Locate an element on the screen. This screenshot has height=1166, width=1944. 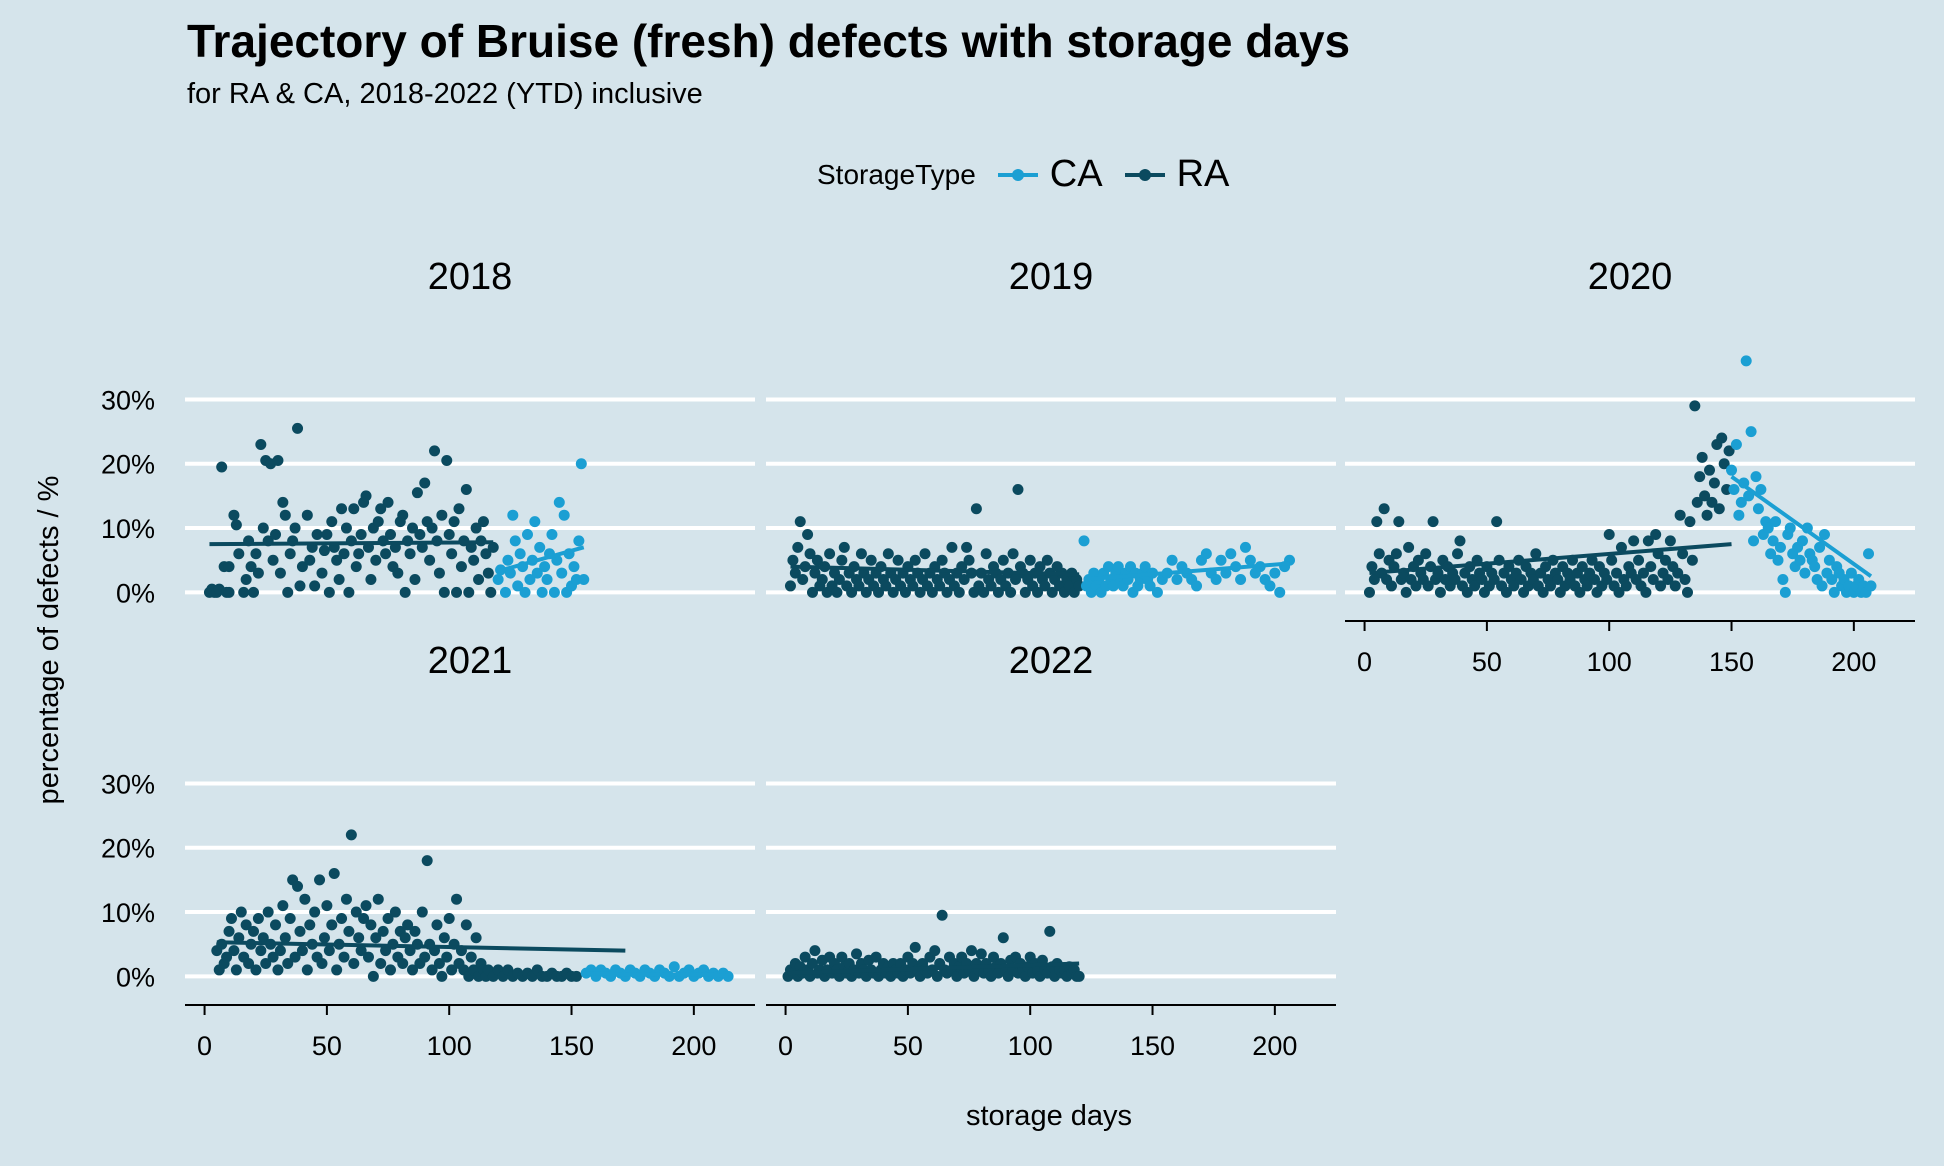
y-tick-label: 30% is located at coordinates (128, 784).